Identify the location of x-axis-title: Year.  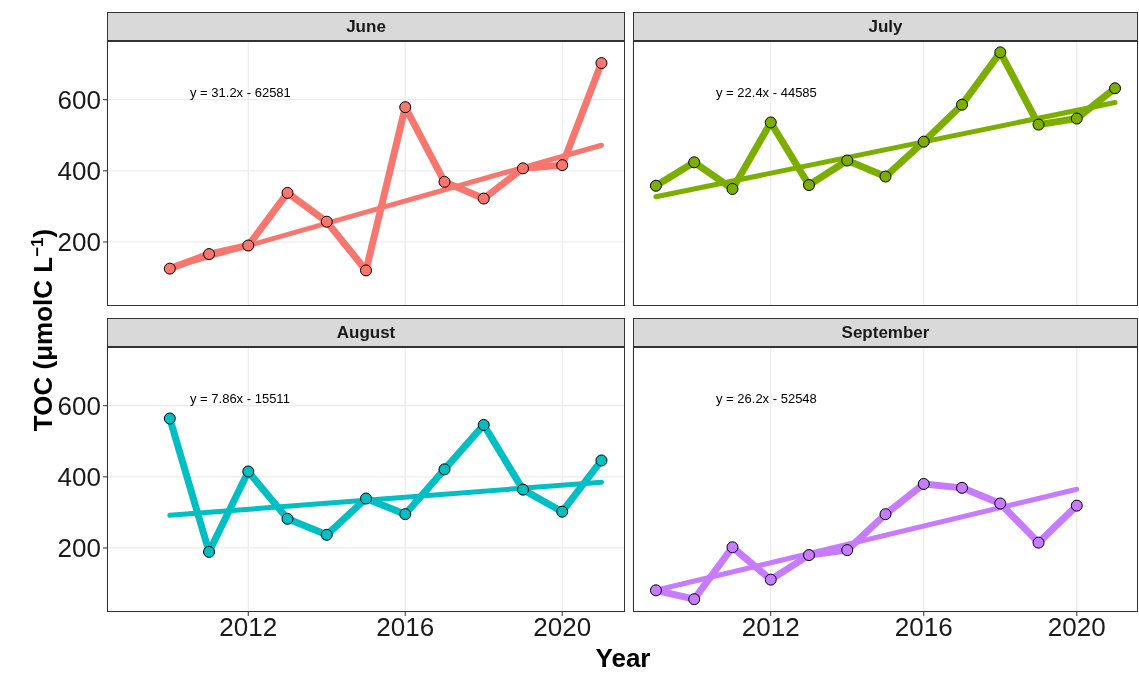
(623, 658).